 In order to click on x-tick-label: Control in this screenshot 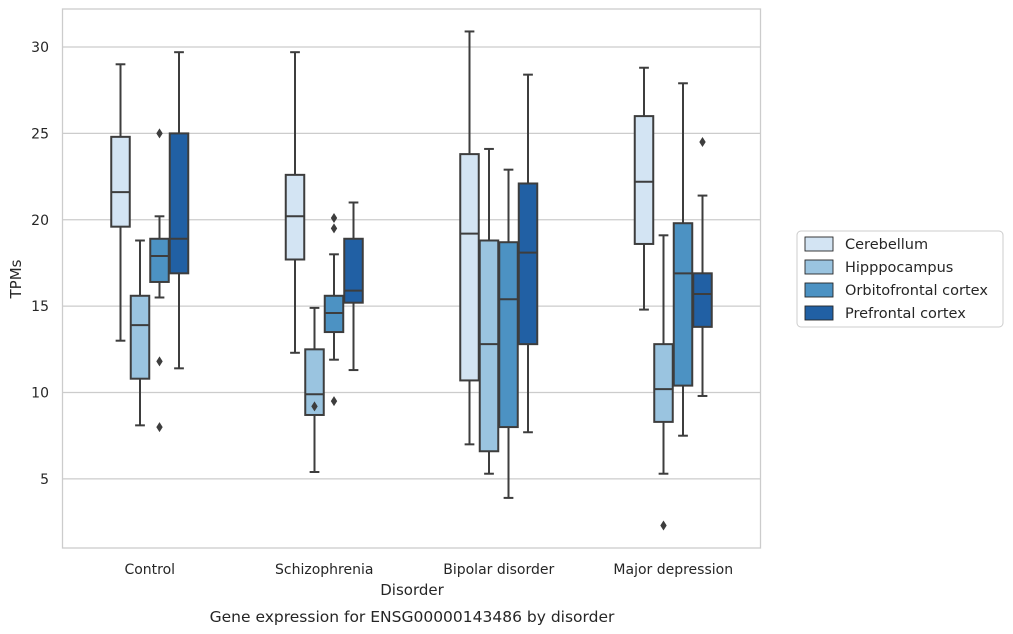, I will do `click(149, 570)`.